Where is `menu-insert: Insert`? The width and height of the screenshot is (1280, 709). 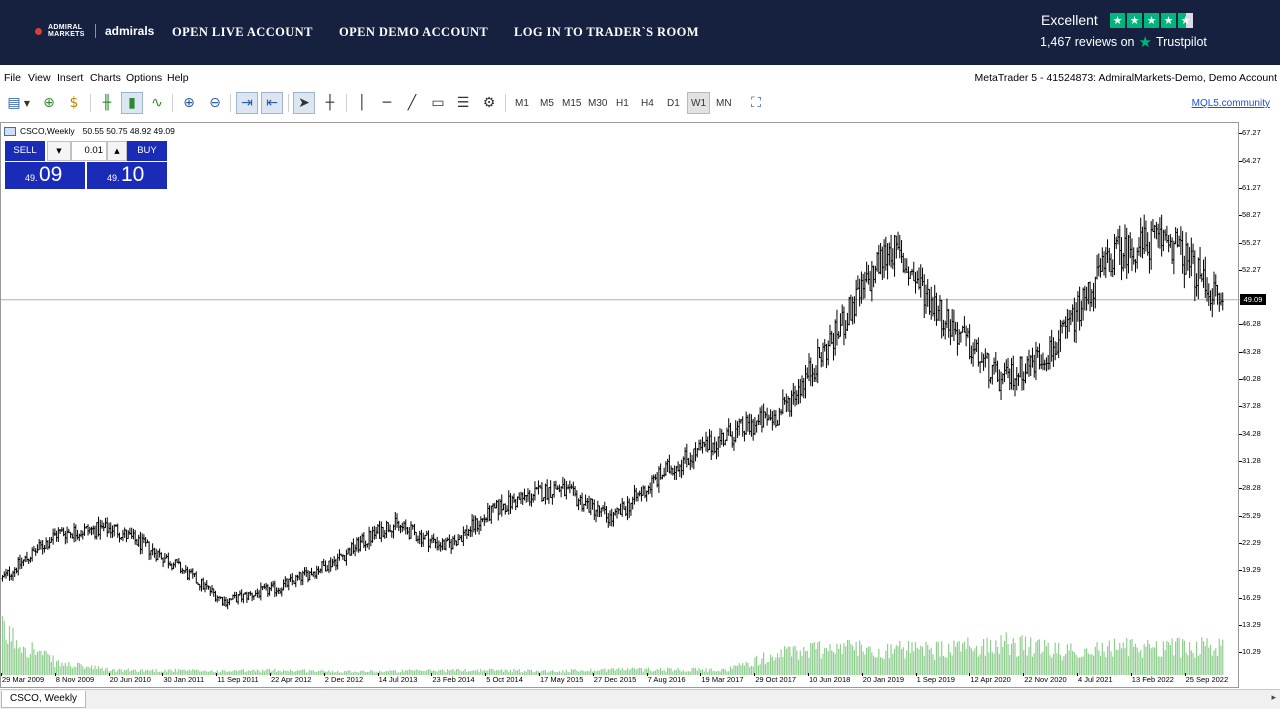
menu-insert: Insert is located at coordinates (70, 78).